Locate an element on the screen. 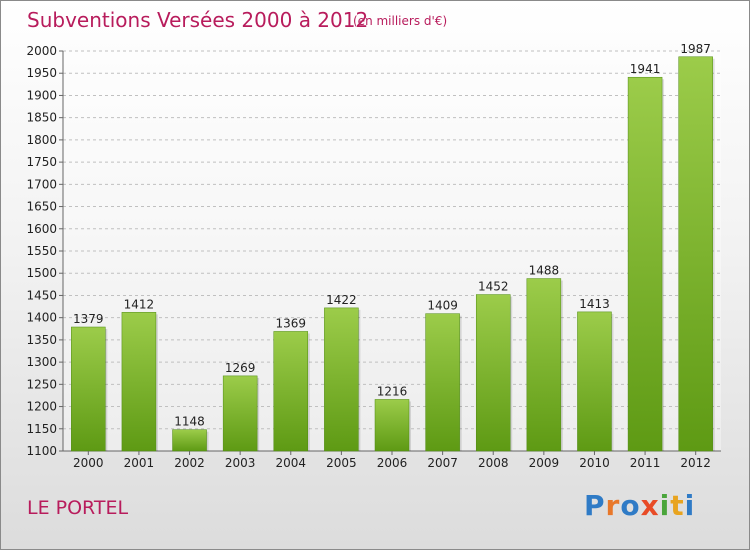 The width and height of the screenshot is (750, 550). y-tick-label: 1650 is located at coordinates (41, 207).